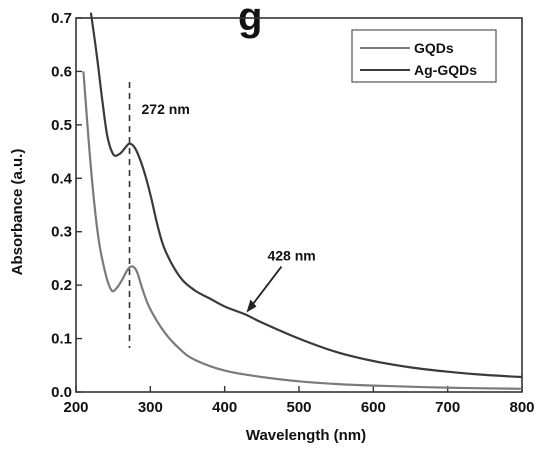  What do you see at coordinates (291, 256) in the screenshot?
I see `annotation-428nm: 428 nm` at bounding box center [291, 256].